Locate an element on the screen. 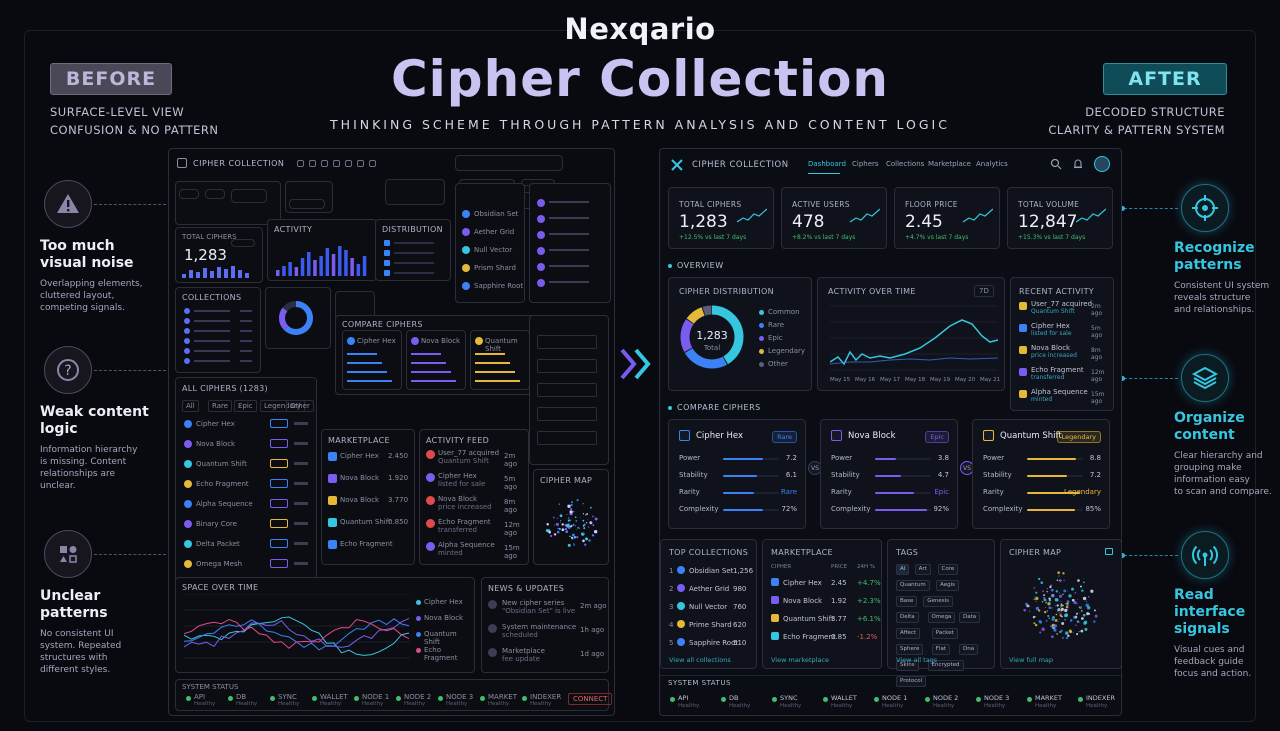  af-compare-value: Legendary is located at coordinates (1082, 492).